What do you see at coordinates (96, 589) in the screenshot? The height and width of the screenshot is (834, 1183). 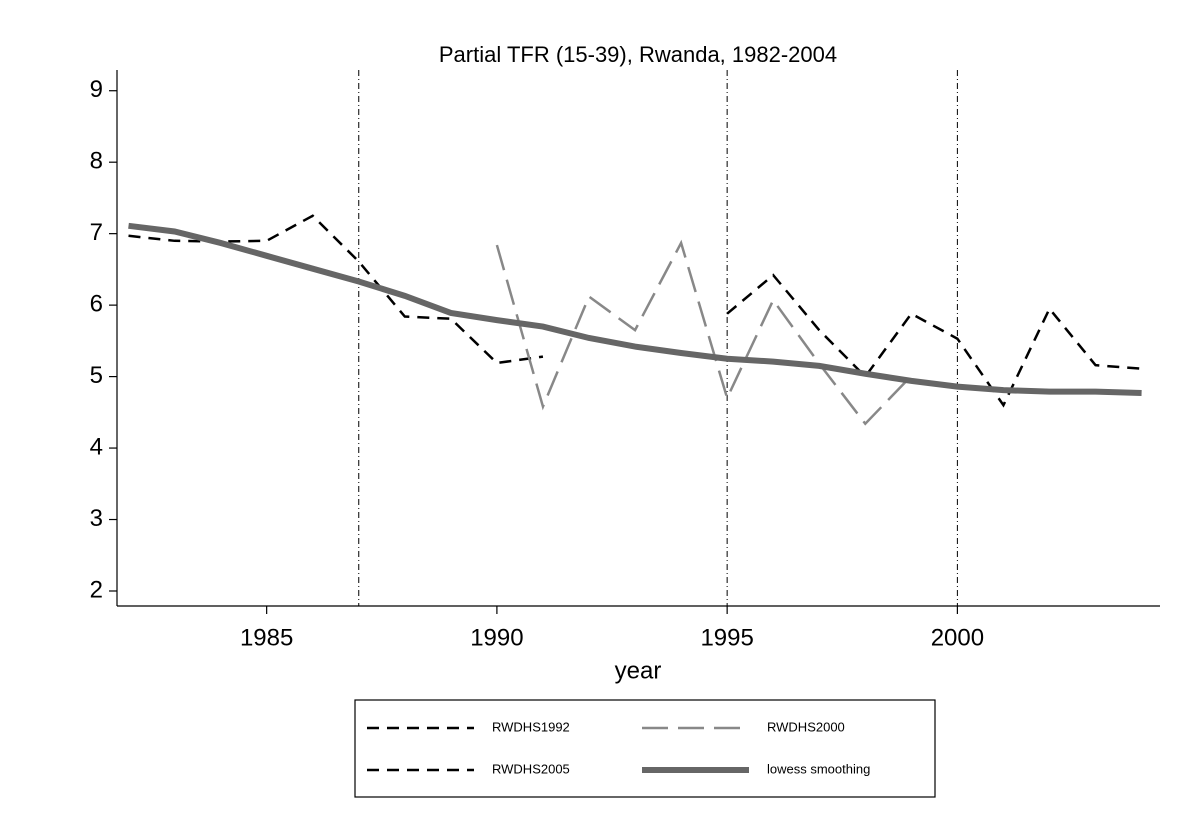 I see `y-tick-label: 2` at bounding box center [96, 589].